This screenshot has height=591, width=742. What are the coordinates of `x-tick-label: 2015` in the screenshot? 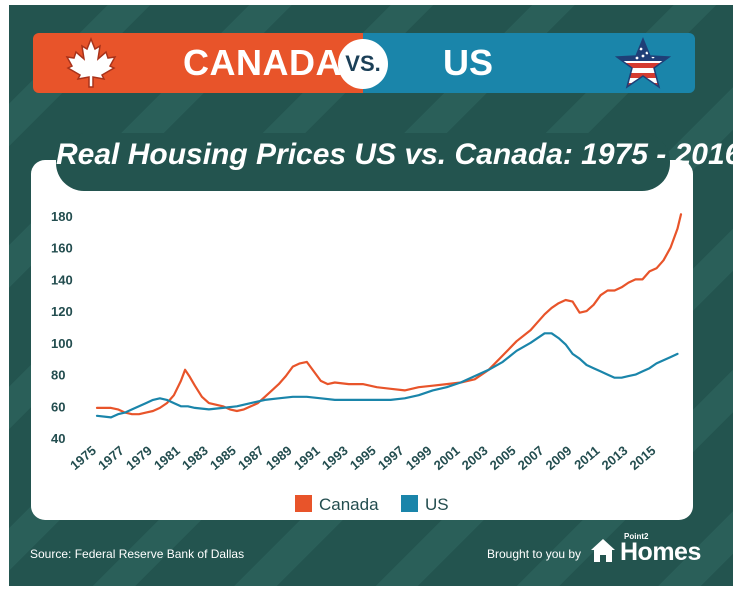 It's located at (643, 458).